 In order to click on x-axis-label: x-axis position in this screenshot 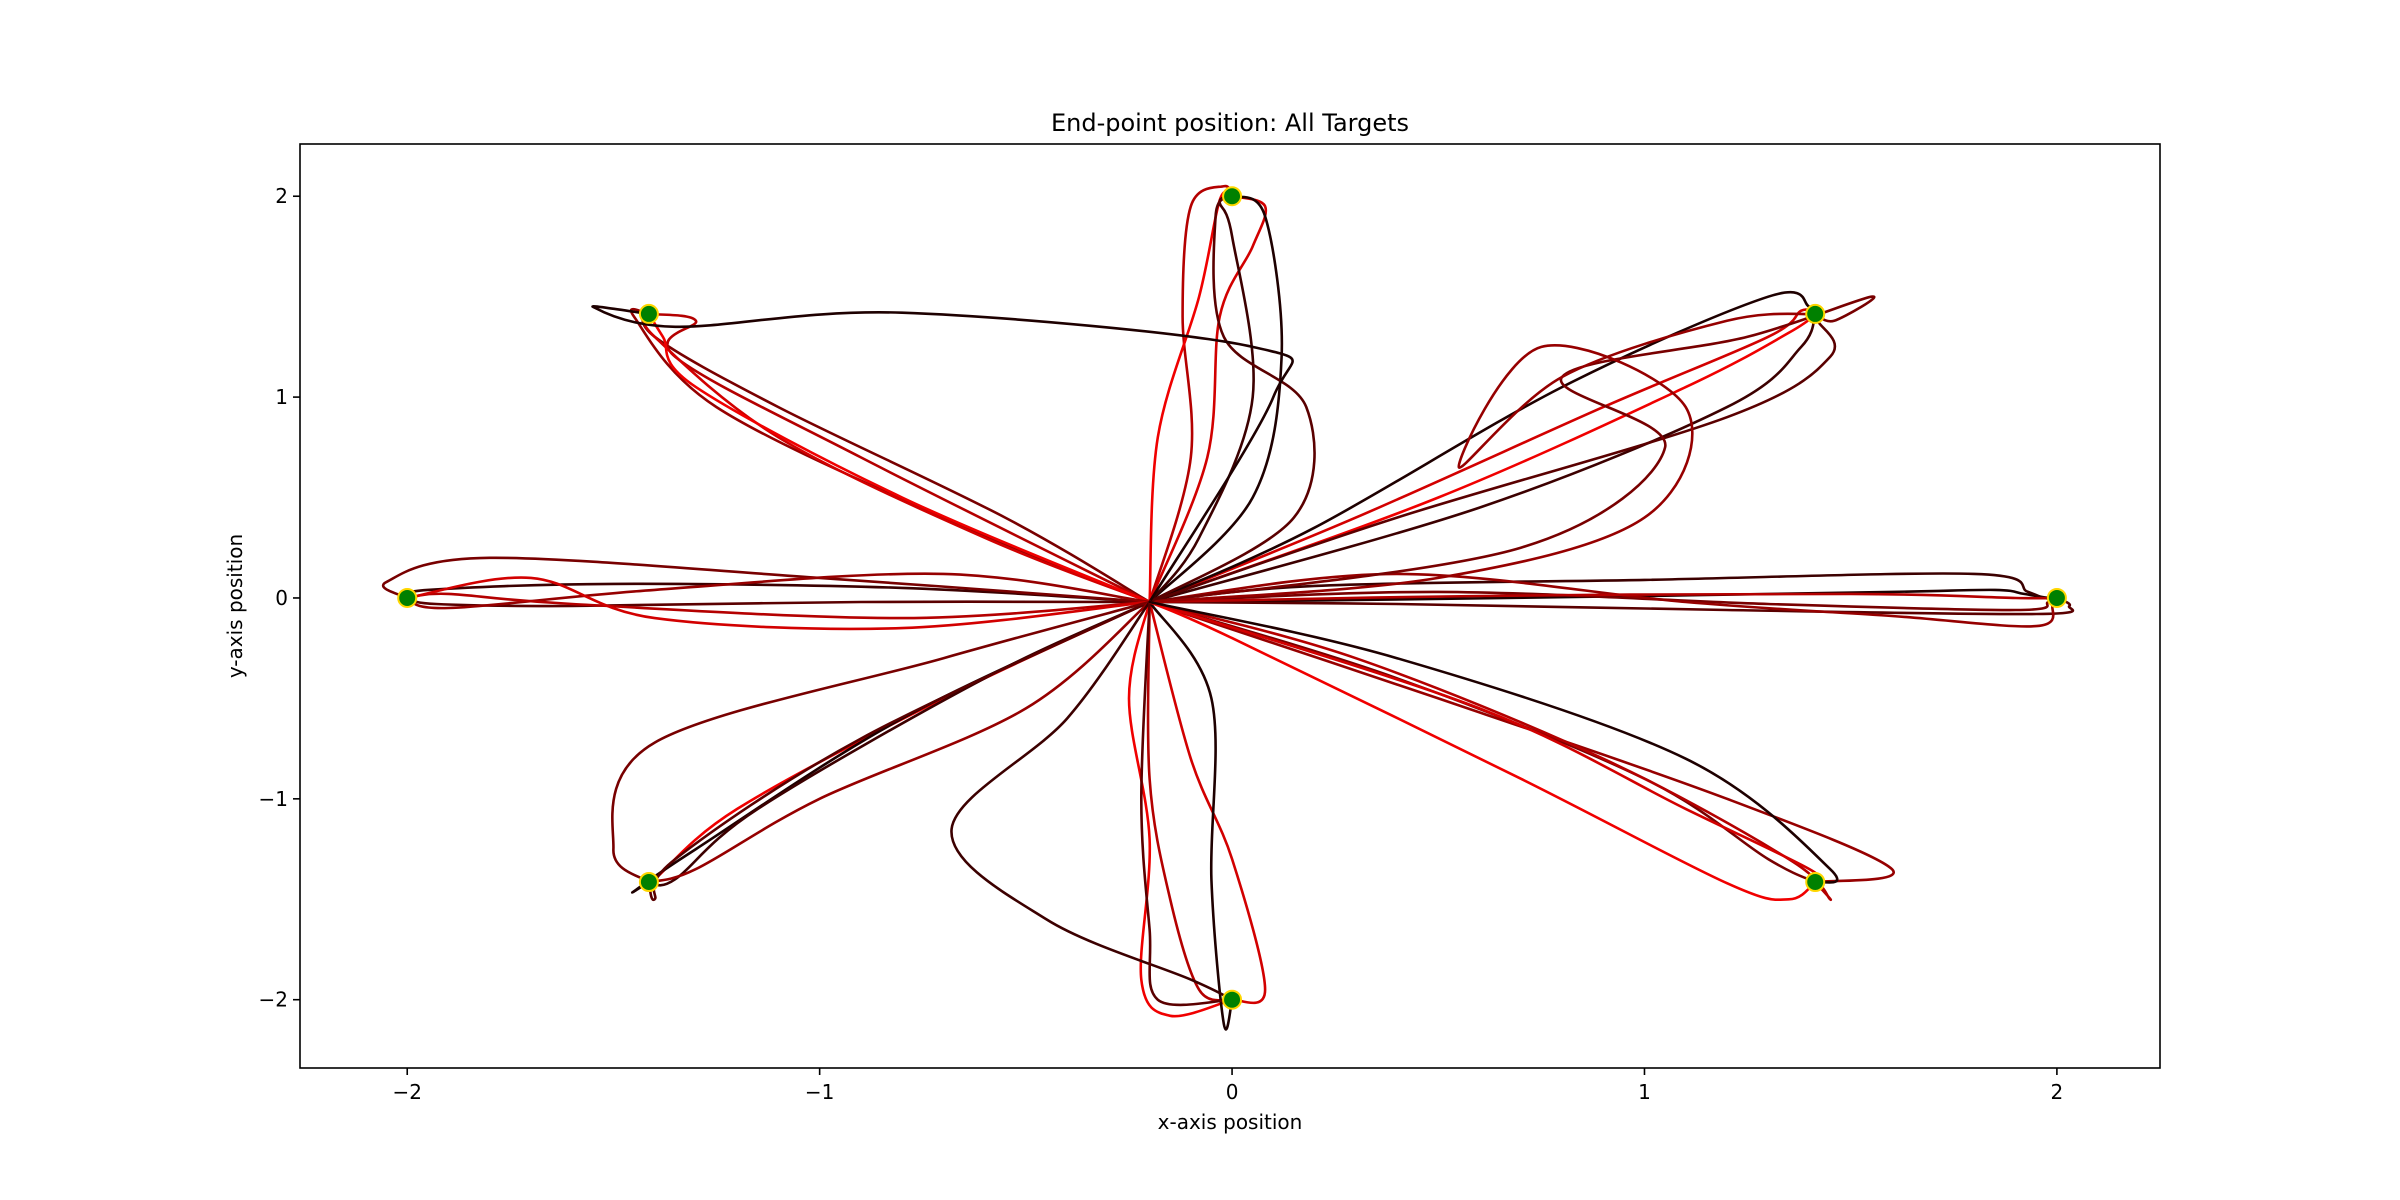, I will do `click(1230, 1122)`.